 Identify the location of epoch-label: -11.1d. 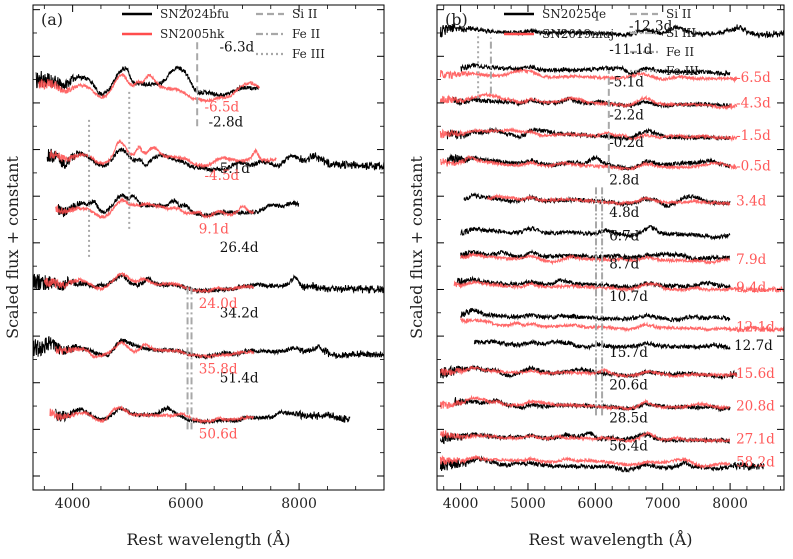
(631, 50).